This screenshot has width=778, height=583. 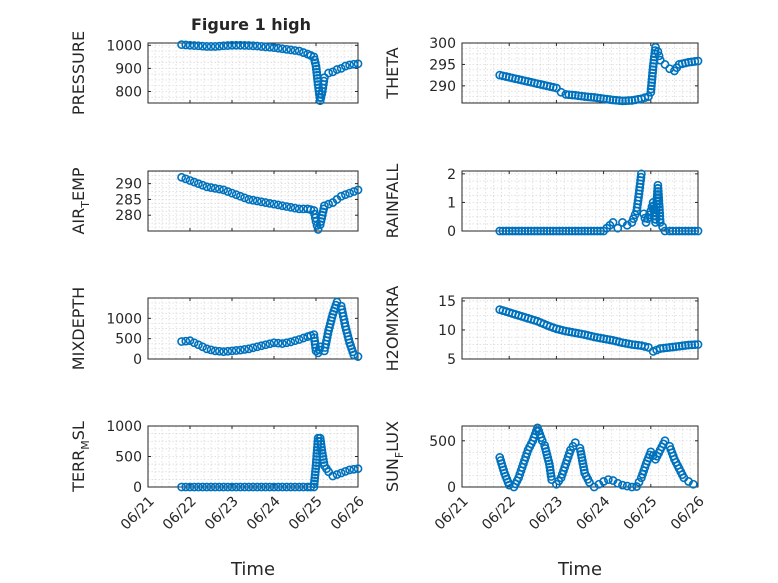 What do you see at coordinates (264, 513) in the screenshot?
I see `x-tick-label: 06/24` at bounding box center [264, 513].